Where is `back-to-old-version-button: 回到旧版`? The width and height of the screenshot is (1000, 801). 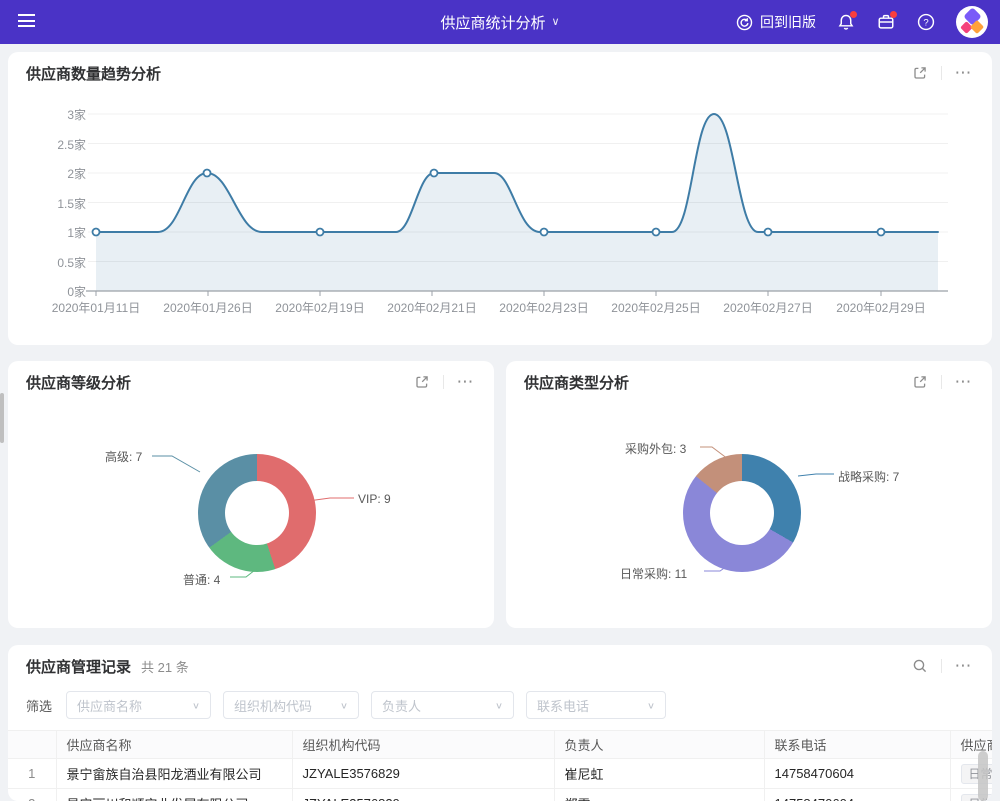 back-to-old-version-button: 回到旧版 is located at coordinates (775, 22).